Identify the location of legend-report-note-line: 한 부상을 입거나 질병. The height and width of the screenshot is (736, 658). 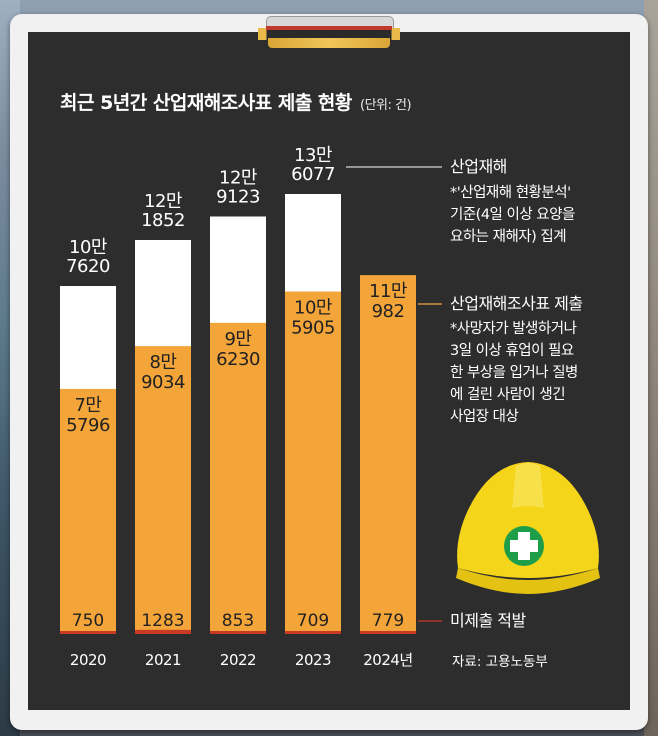
(514, 373).